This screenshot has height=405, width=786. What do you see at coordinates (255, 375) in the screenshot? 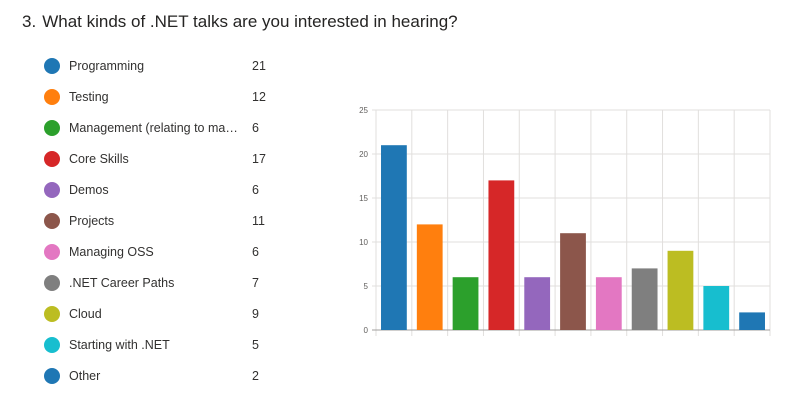
I see `legend-count: 2` at bounding box center [255, 375].